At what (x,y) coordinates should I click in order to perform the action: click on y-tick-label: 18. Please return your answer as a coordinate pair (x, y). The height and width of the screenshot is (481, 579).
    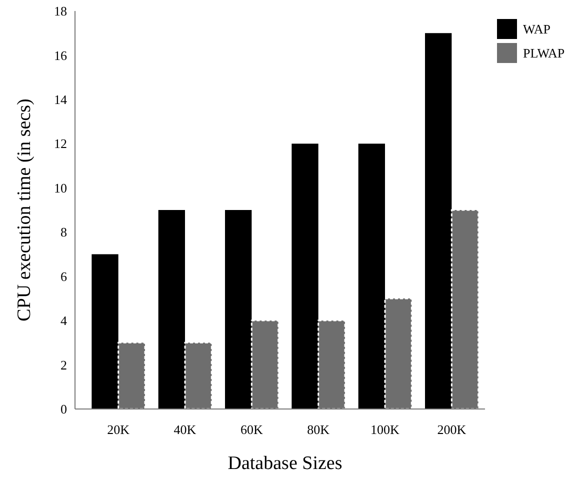
    Looking at the image, I should click on (60, 11).